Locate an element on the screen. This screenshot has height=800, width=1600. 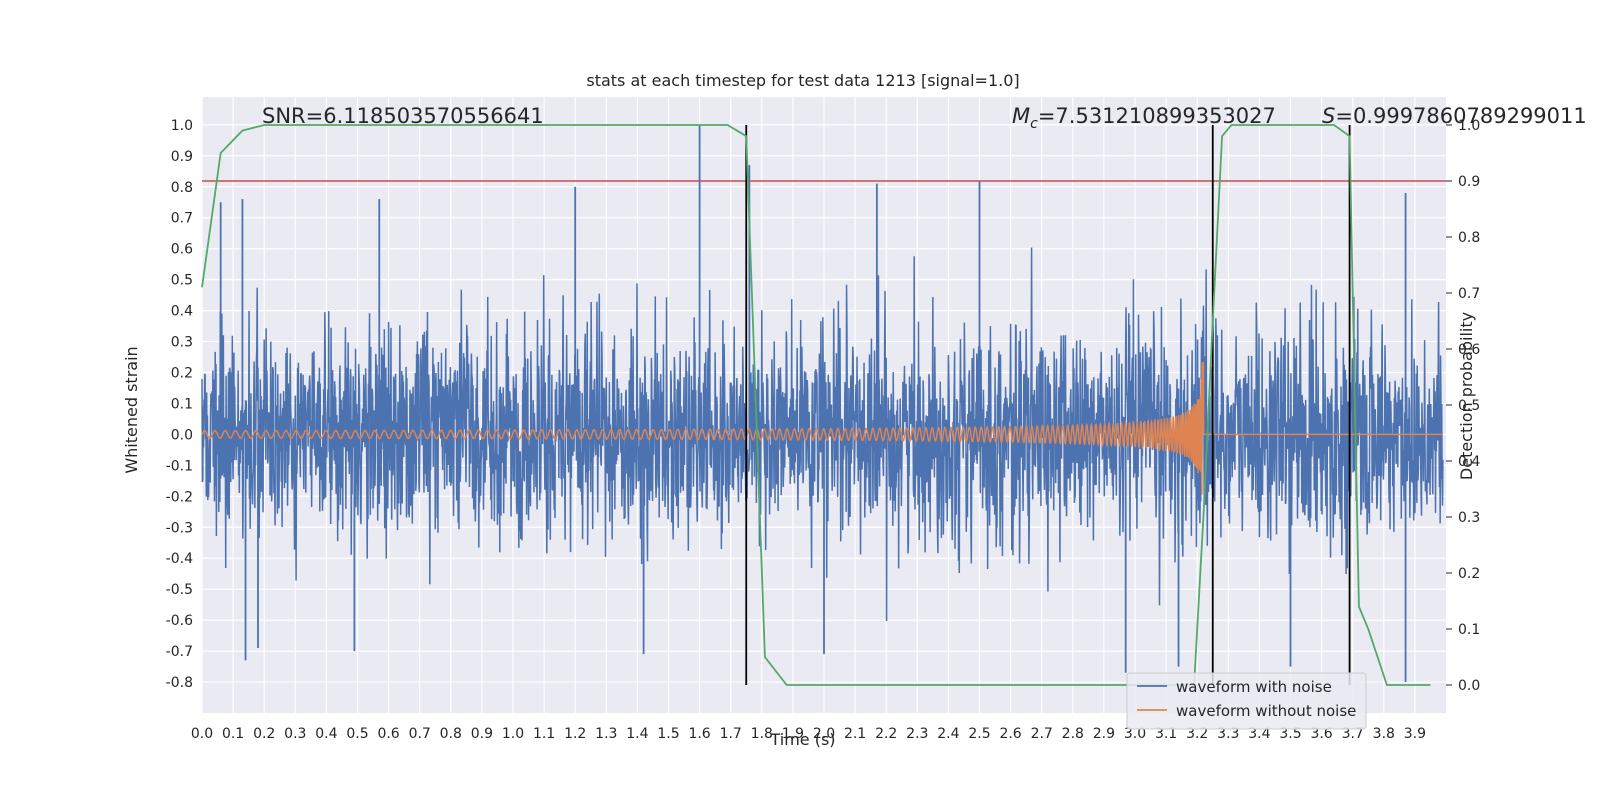
y2-tick-label: 0.2 is located at coordinates (1469, 574).